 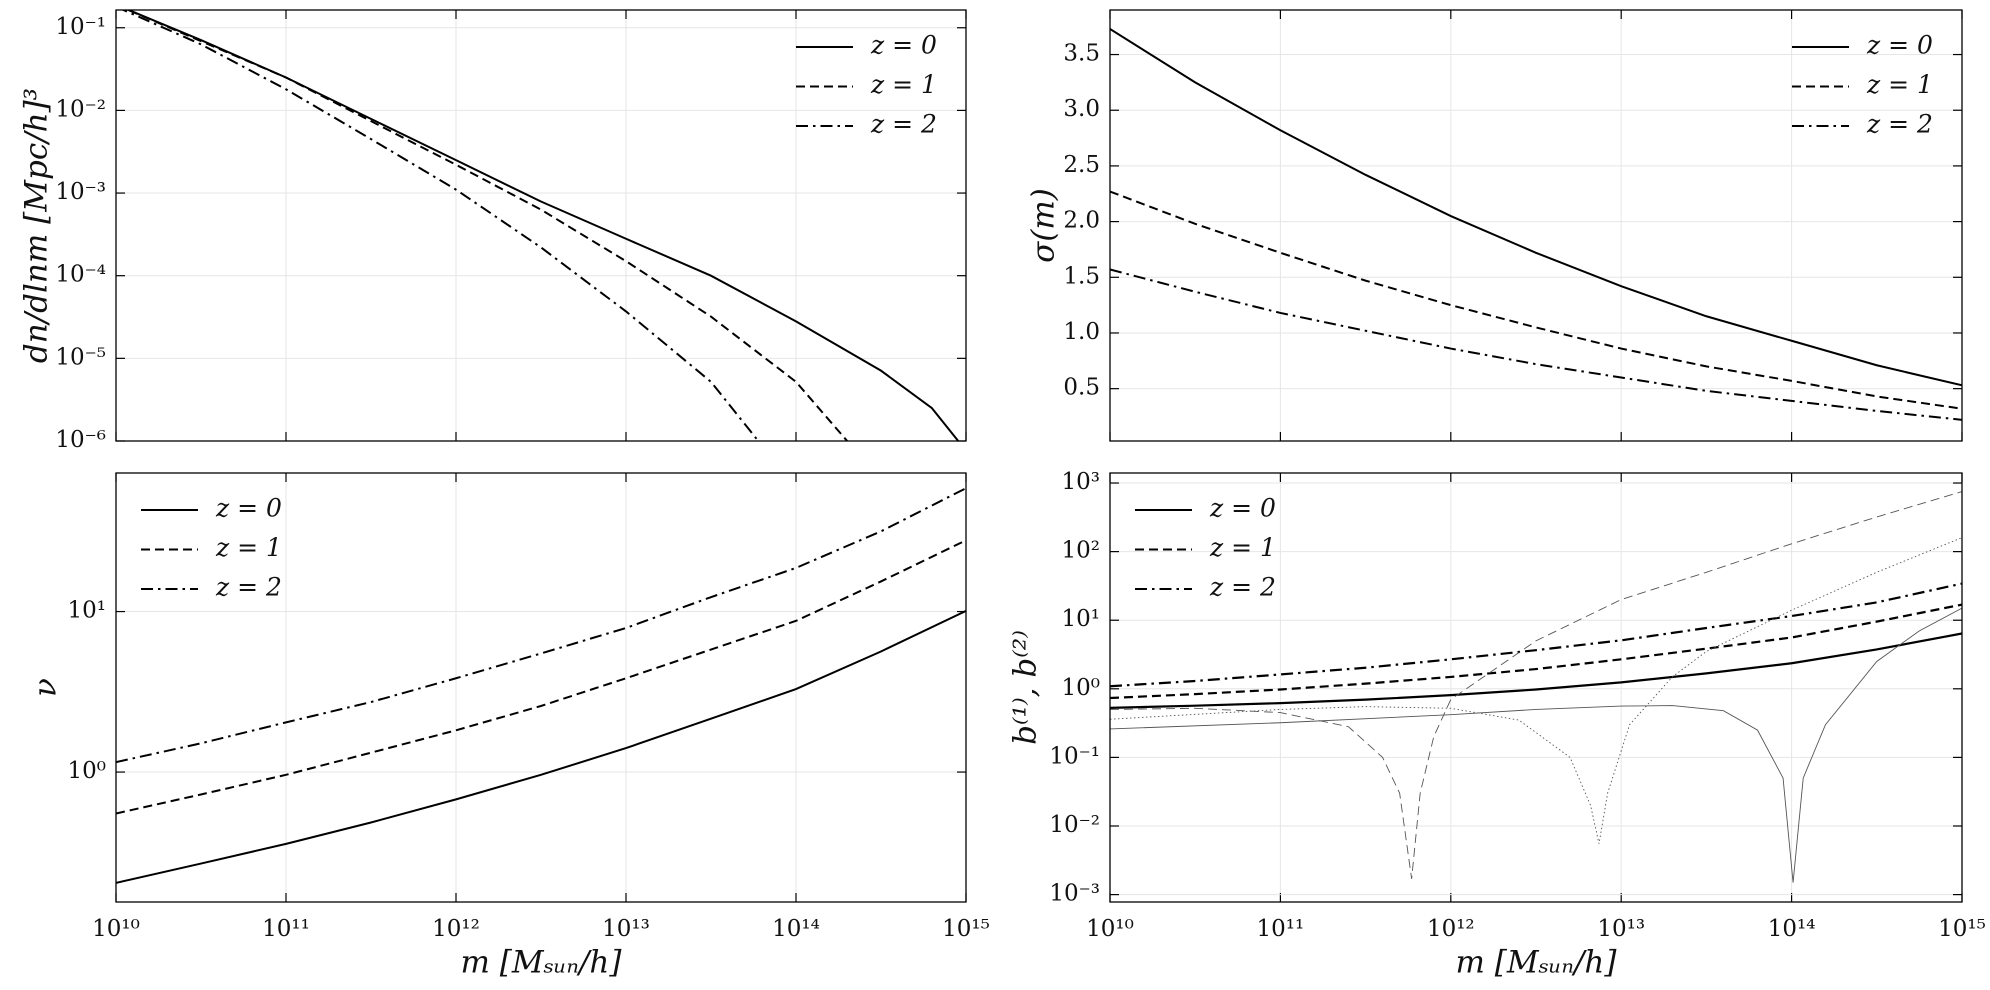 I want to click on y-tick-label: 2.0, so click(x=1081, y=221).